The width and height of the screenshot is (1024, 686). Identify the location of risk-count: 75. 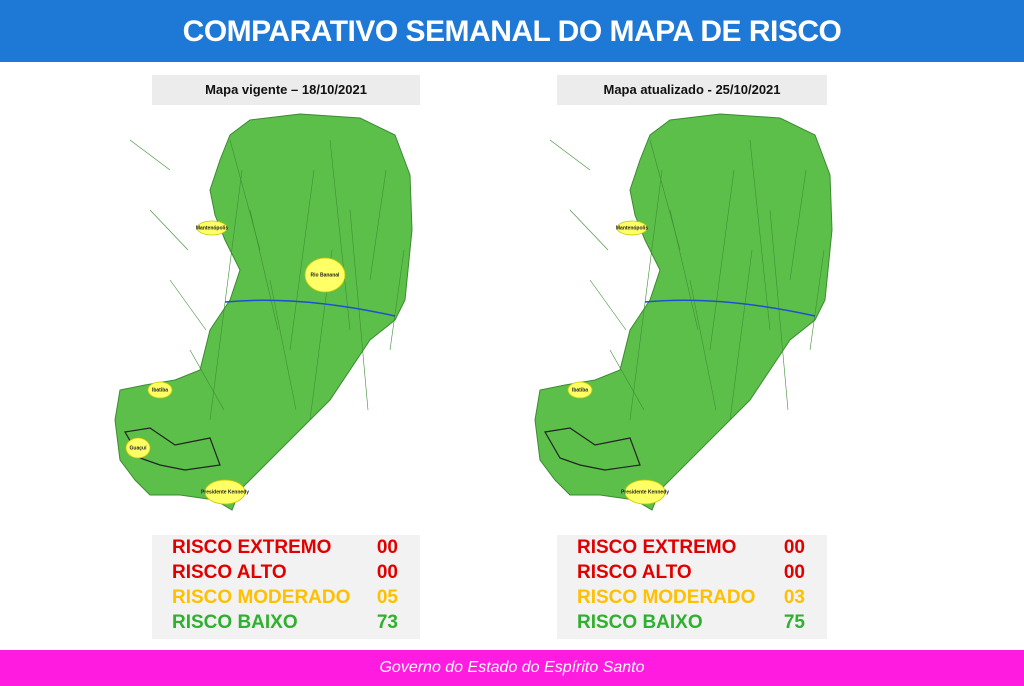
(794, 622).